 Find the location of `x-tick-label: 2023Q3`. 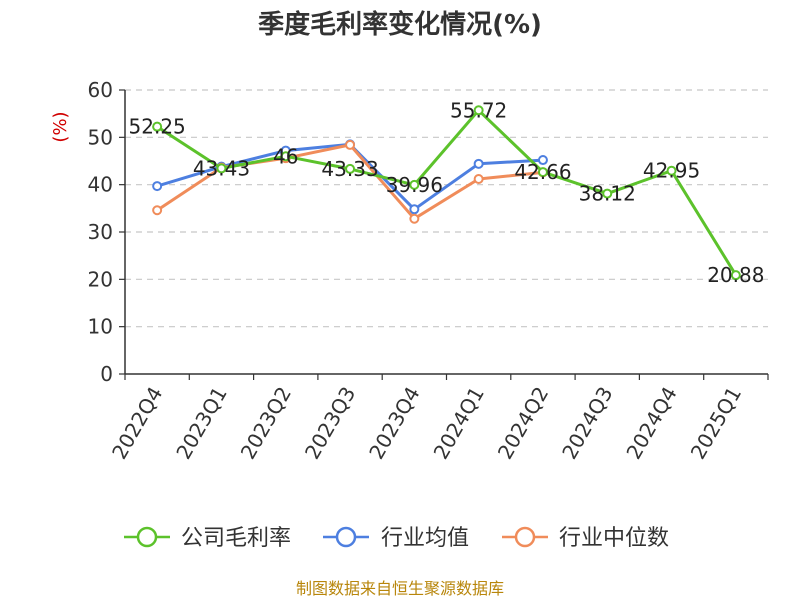

x-tick-label: 2023Q3 is located at coordinates (330, 423).